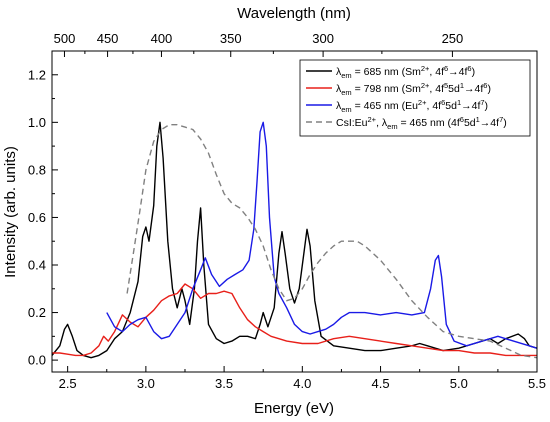 Image resolution: width=550 pixels, height=422 pixels. I want to click on x-tick-label: 3.5, so click(224, 383).